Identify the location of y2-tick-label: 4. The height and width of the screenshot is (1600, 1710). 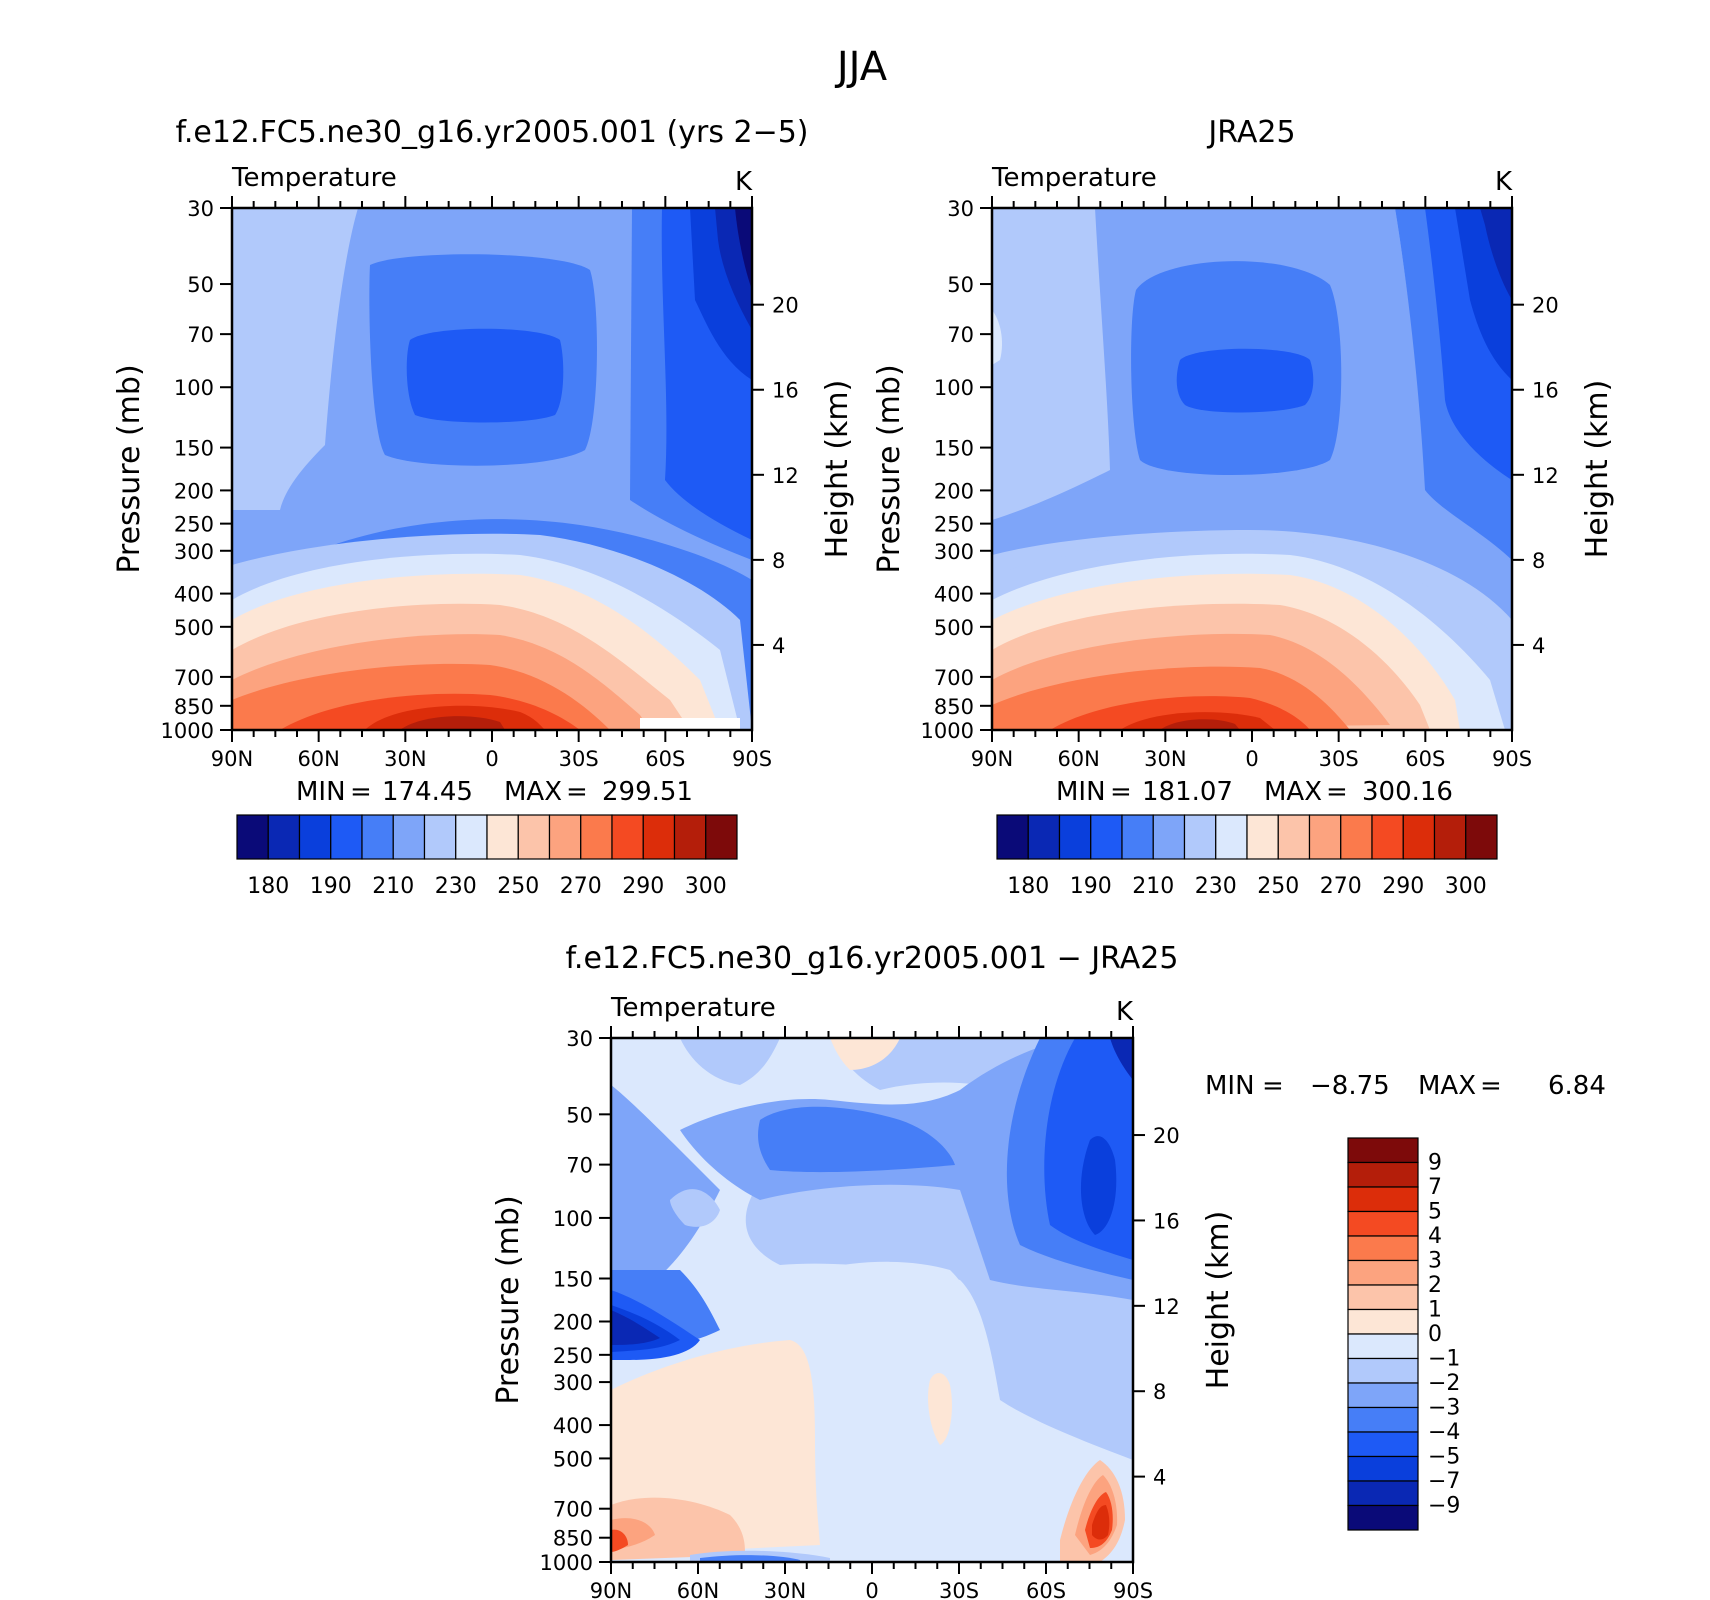
(1538, 646).